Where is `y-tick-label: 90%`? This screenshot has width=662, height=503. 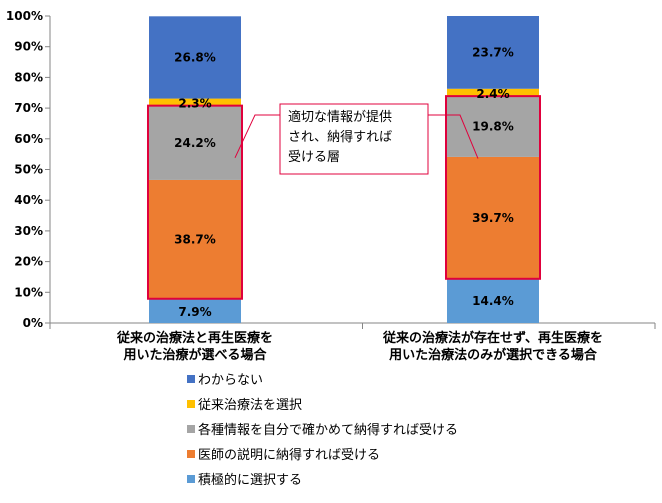
y-tick-label: 90% is located at coordinates (28, 47).